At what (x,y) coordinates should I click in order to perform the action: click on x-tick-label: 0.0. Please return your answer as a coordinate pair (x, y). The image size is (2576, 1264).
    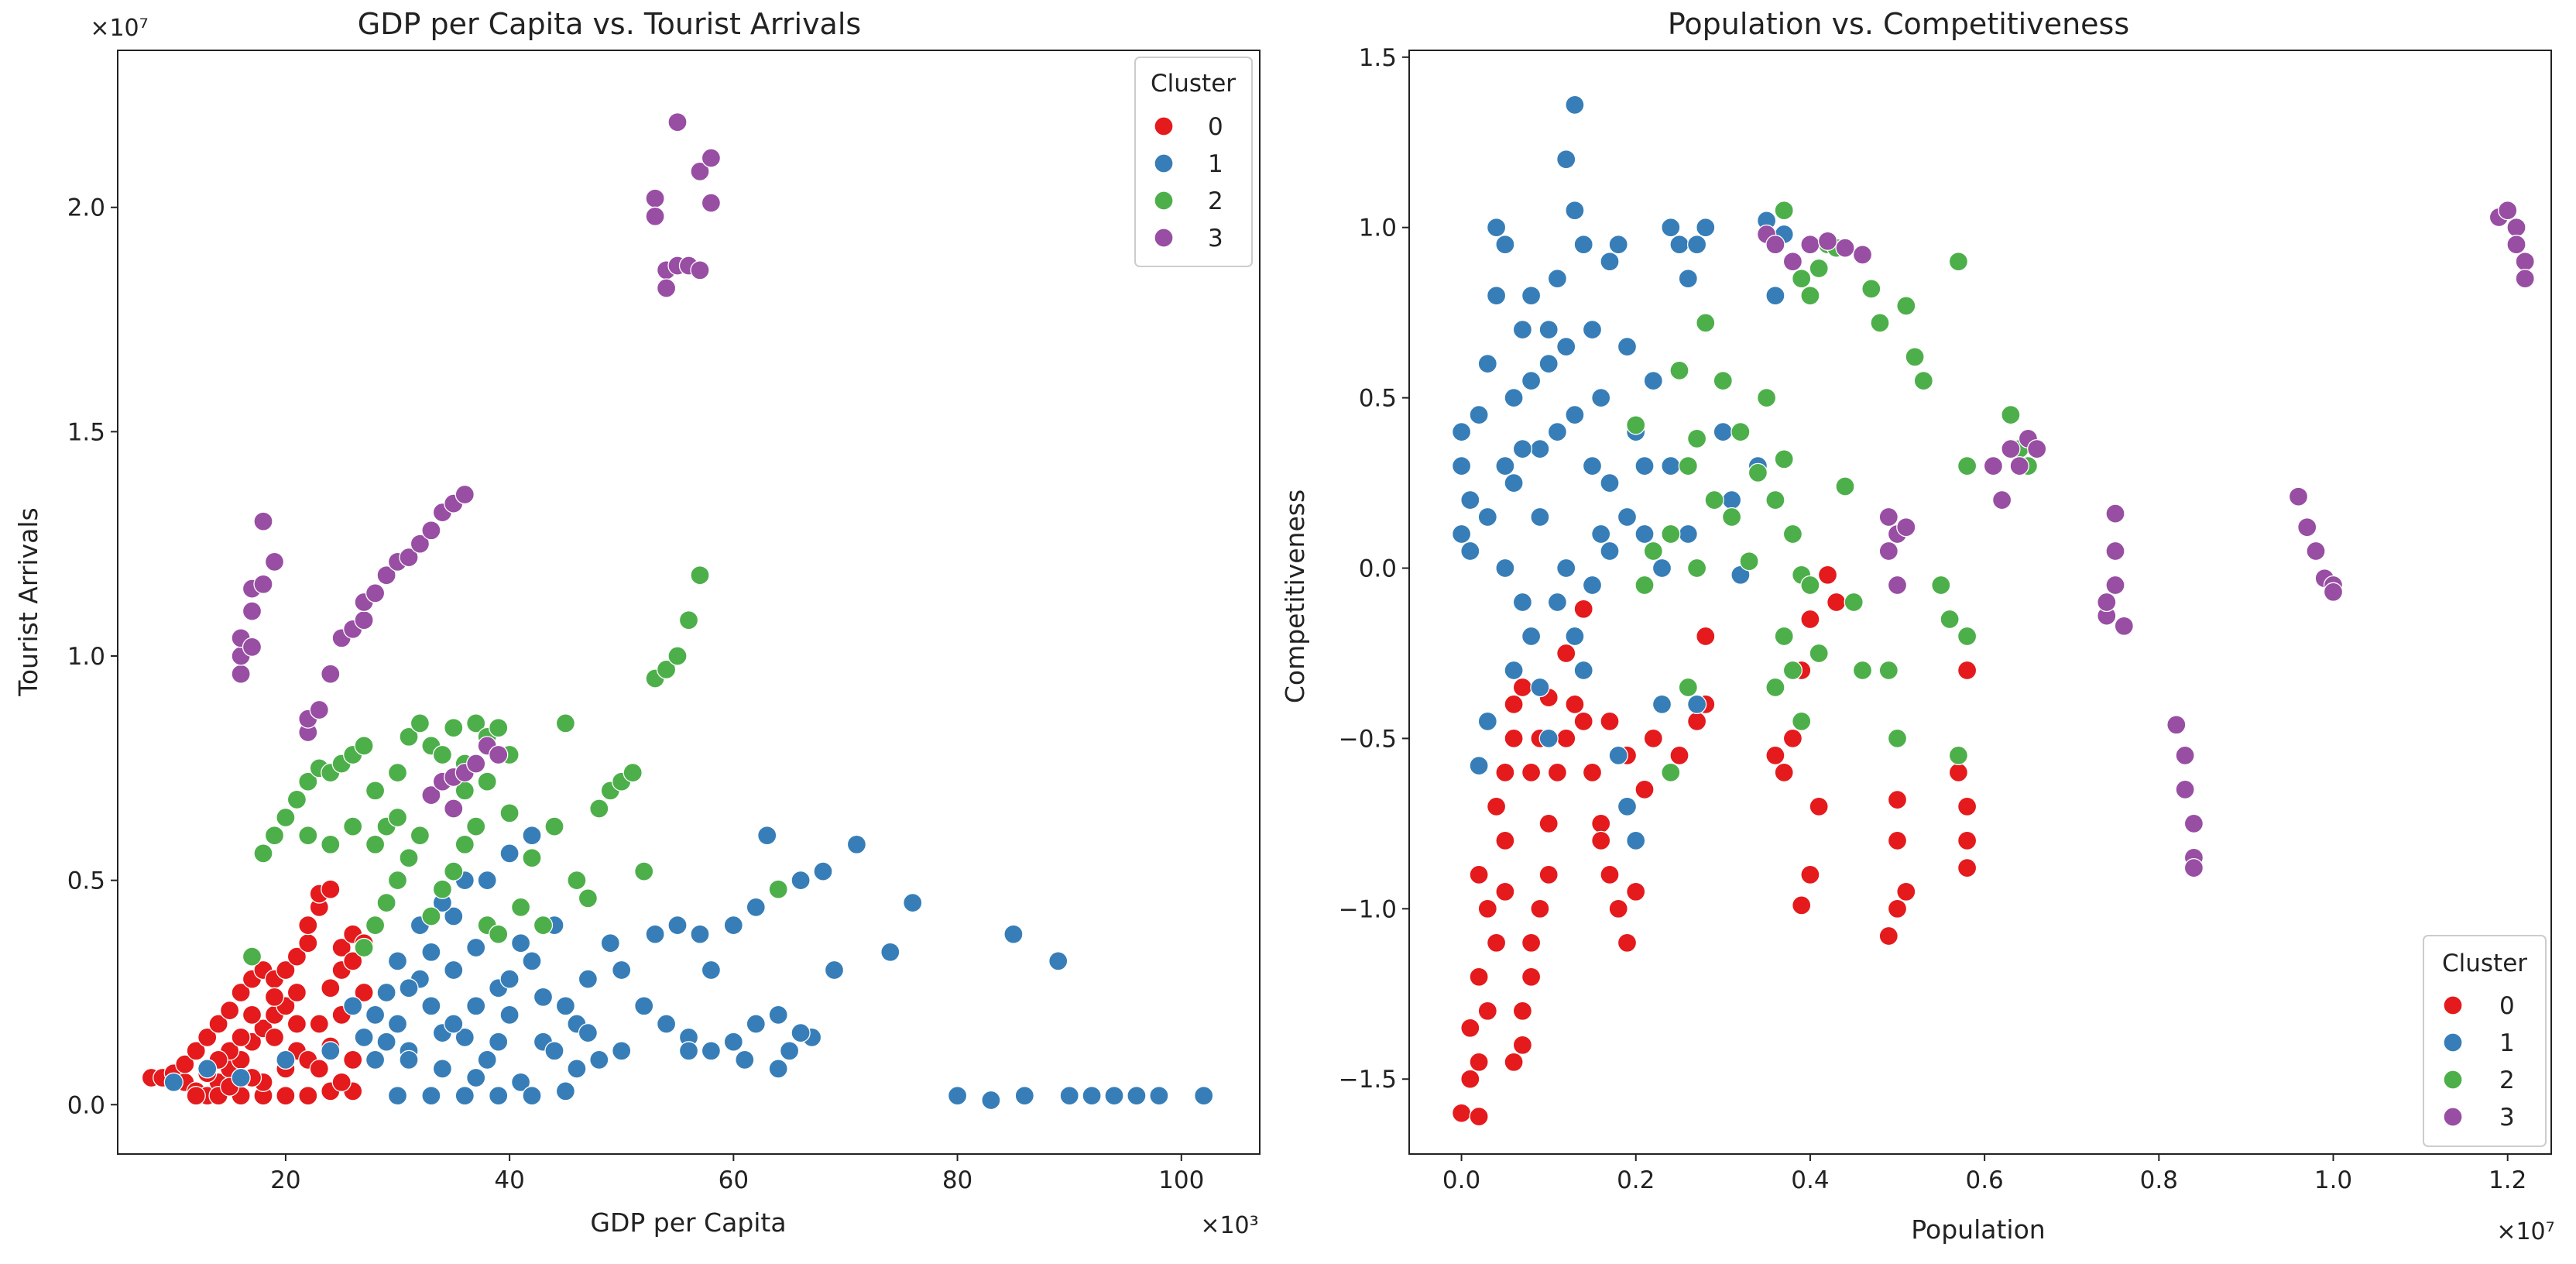
    Looking at the image, I should click on (1461, 1180).